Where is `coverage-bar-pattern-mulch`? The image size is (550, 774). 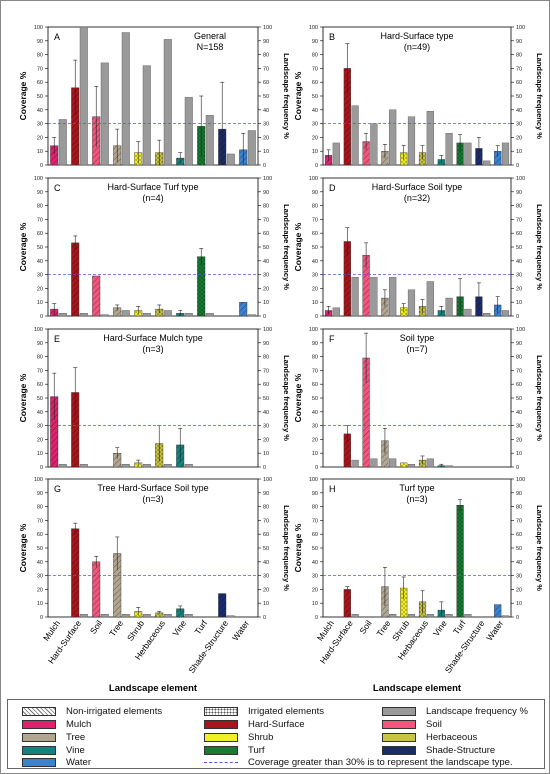
coverage-bar-pattern-mulch is located at coordinates (54, 155).